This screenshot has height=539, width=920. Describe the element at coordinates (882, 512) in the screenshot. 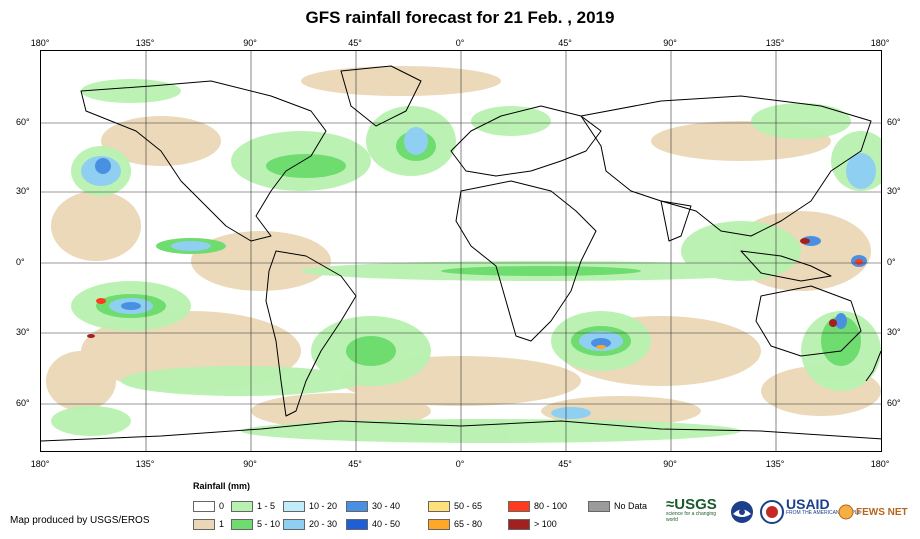

I see `fews-net-text: FEWS NET` at that location.